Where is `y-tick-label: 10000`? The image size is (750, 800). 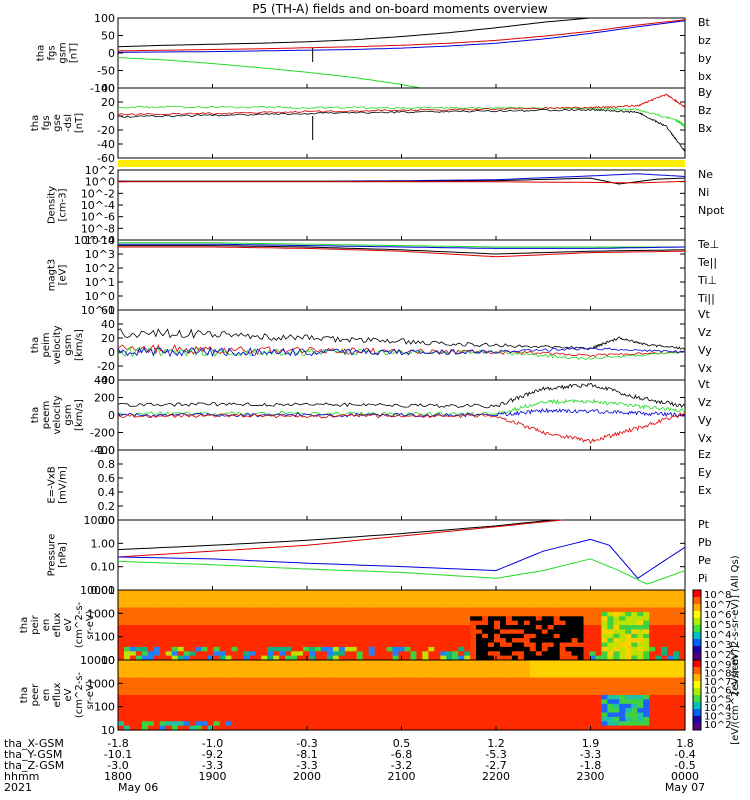
y-tick-label: 10000 is located at coordinates (97, 660).